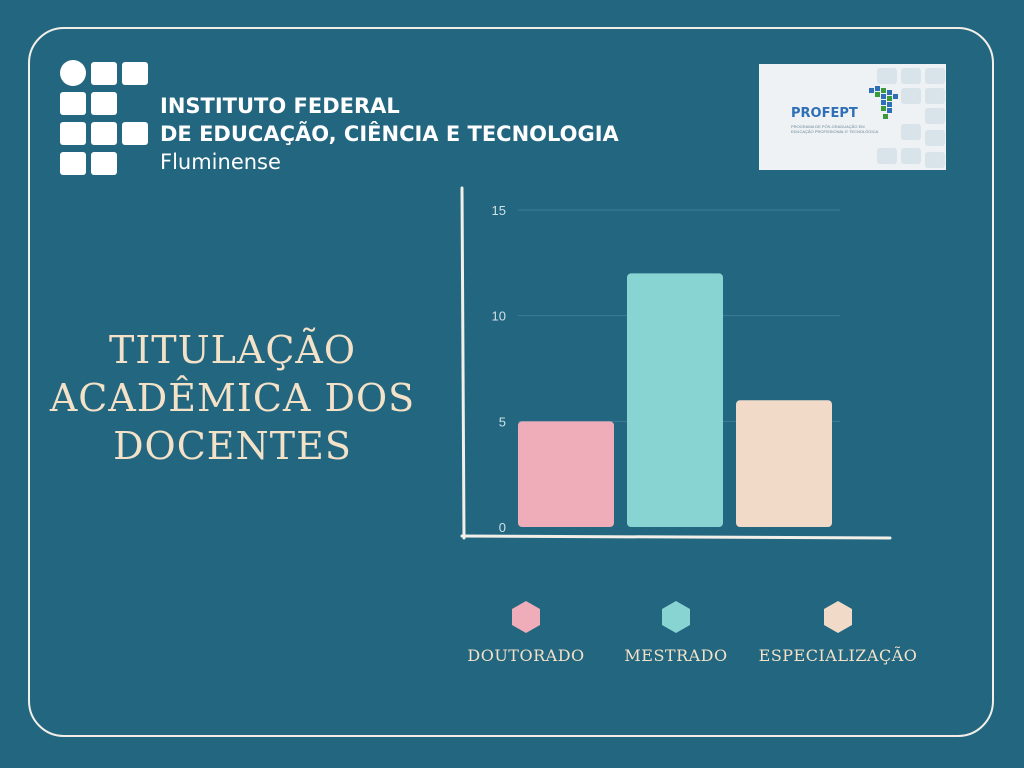  I want to click on legend-label: DOUTORADO, so click(526, 655).